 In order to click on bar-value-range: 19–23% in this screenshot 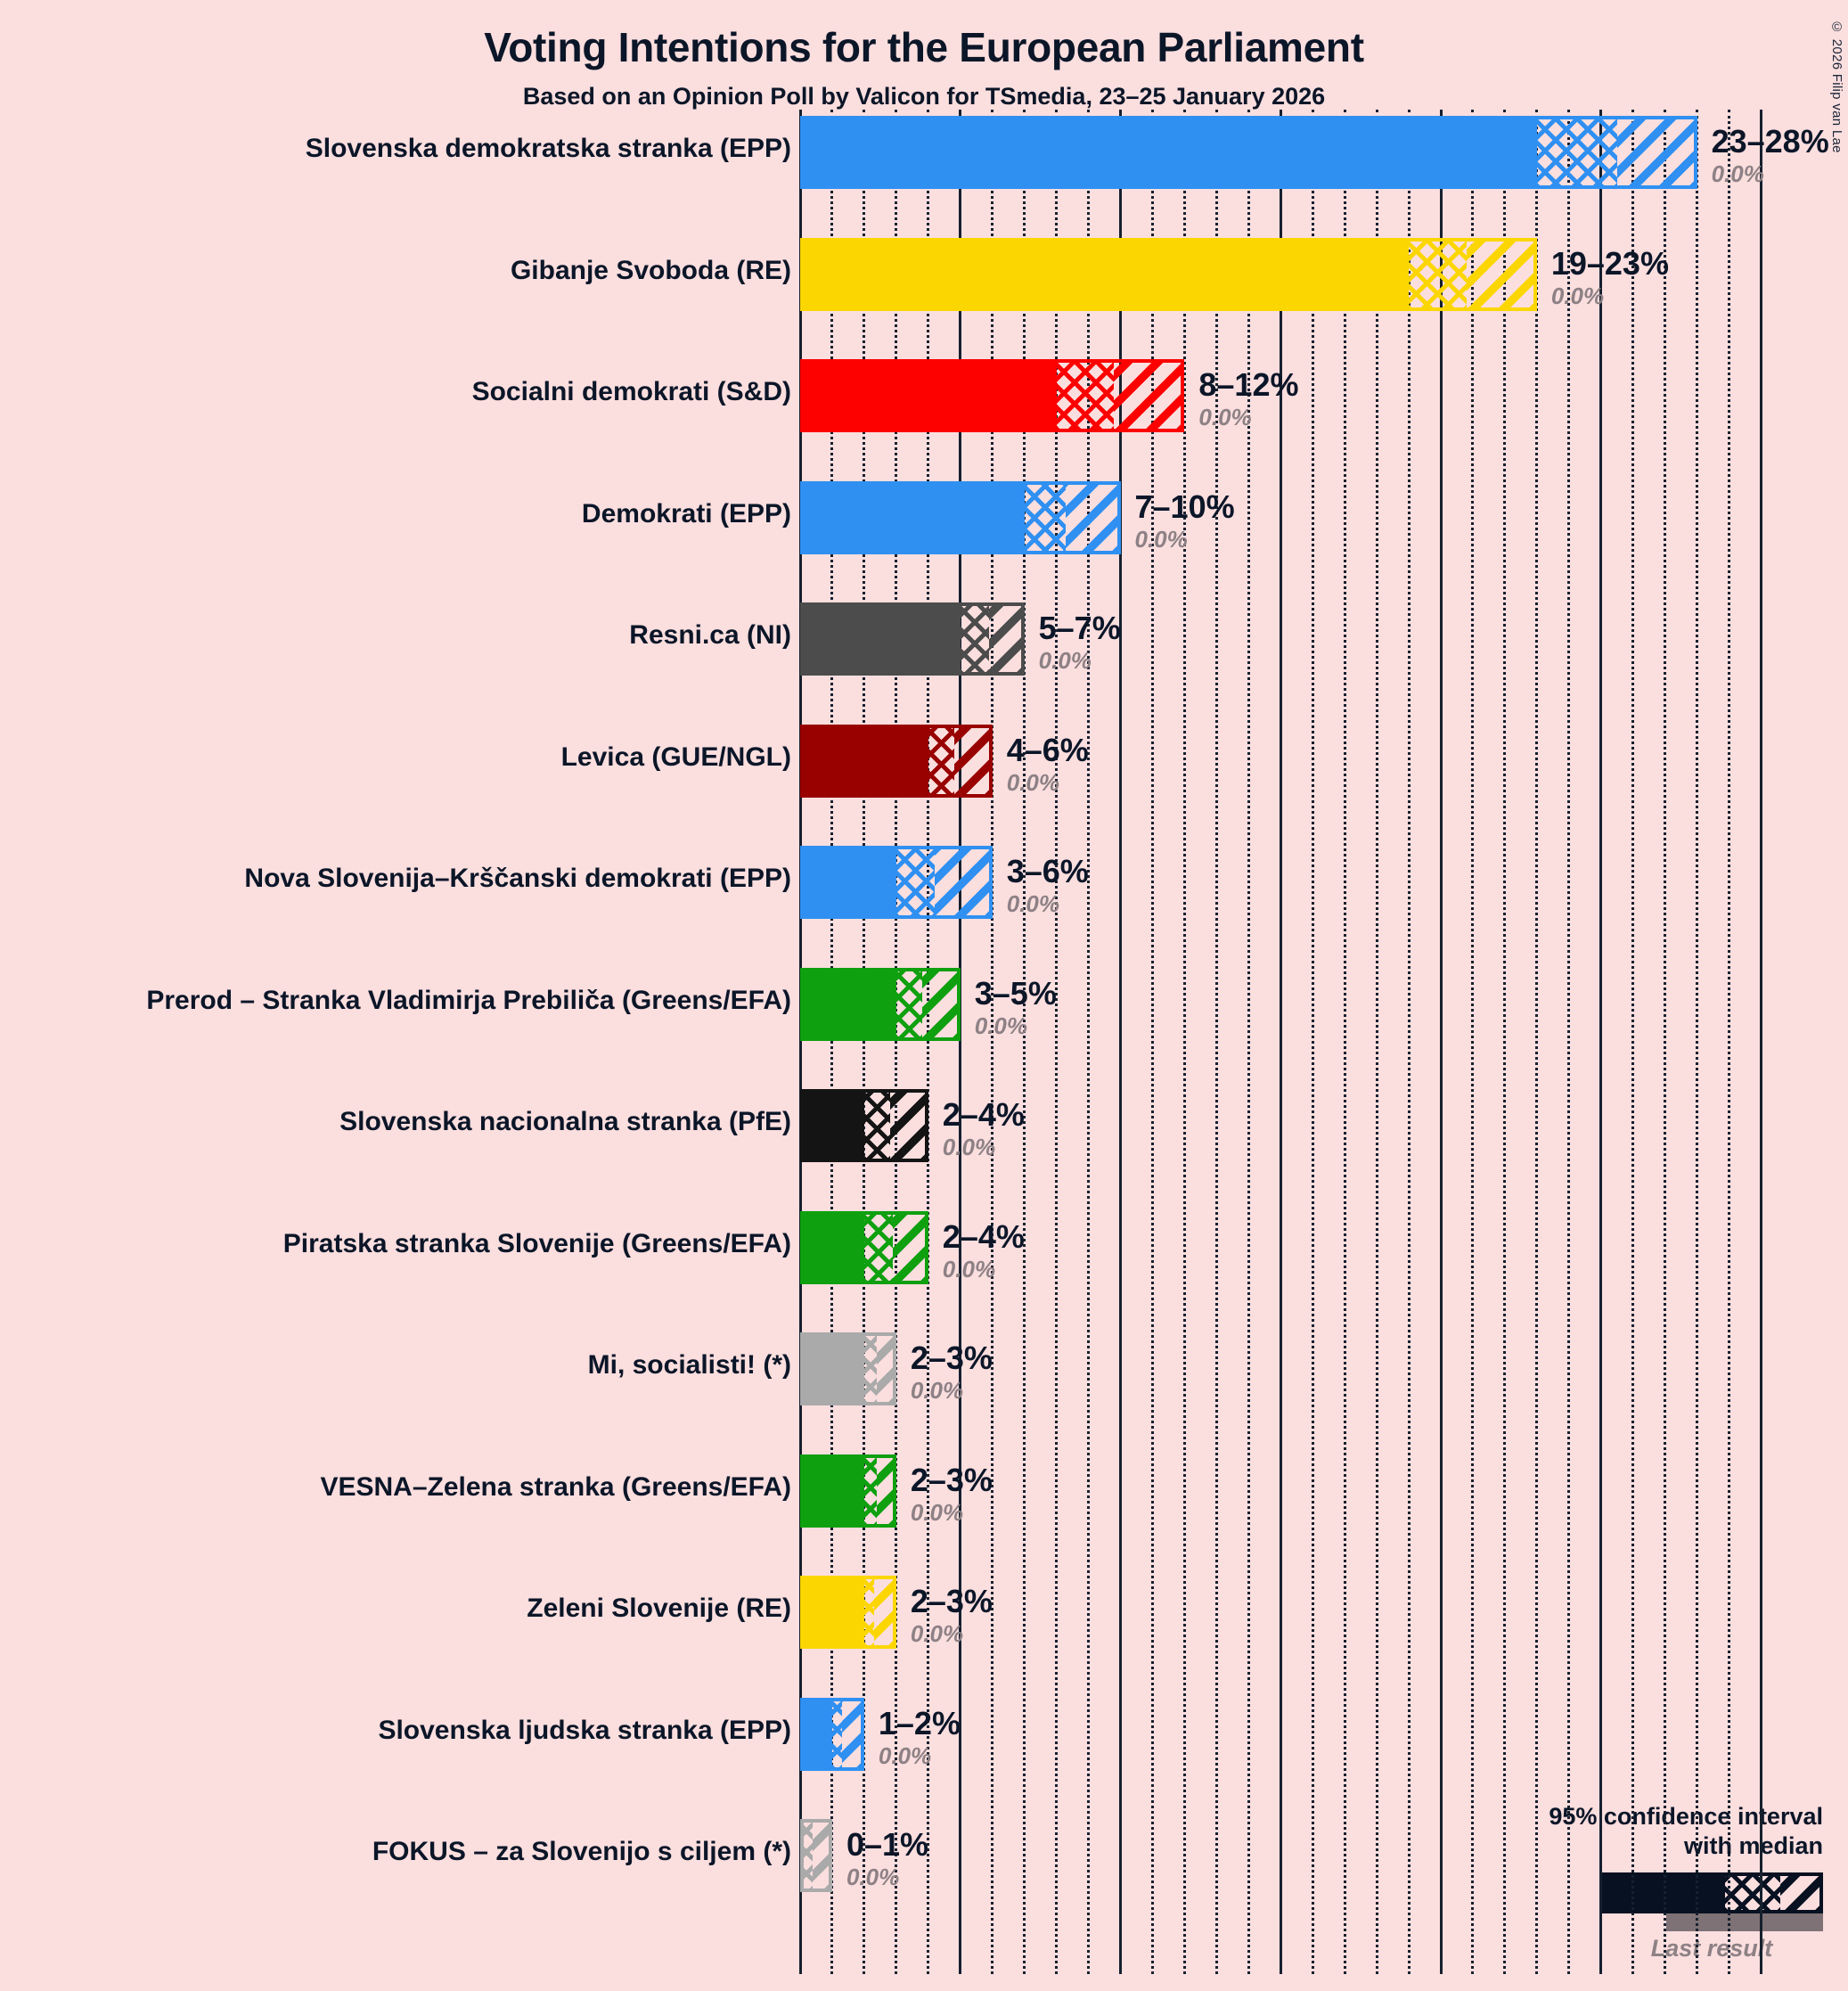, I will do `click(1609, 263)`.